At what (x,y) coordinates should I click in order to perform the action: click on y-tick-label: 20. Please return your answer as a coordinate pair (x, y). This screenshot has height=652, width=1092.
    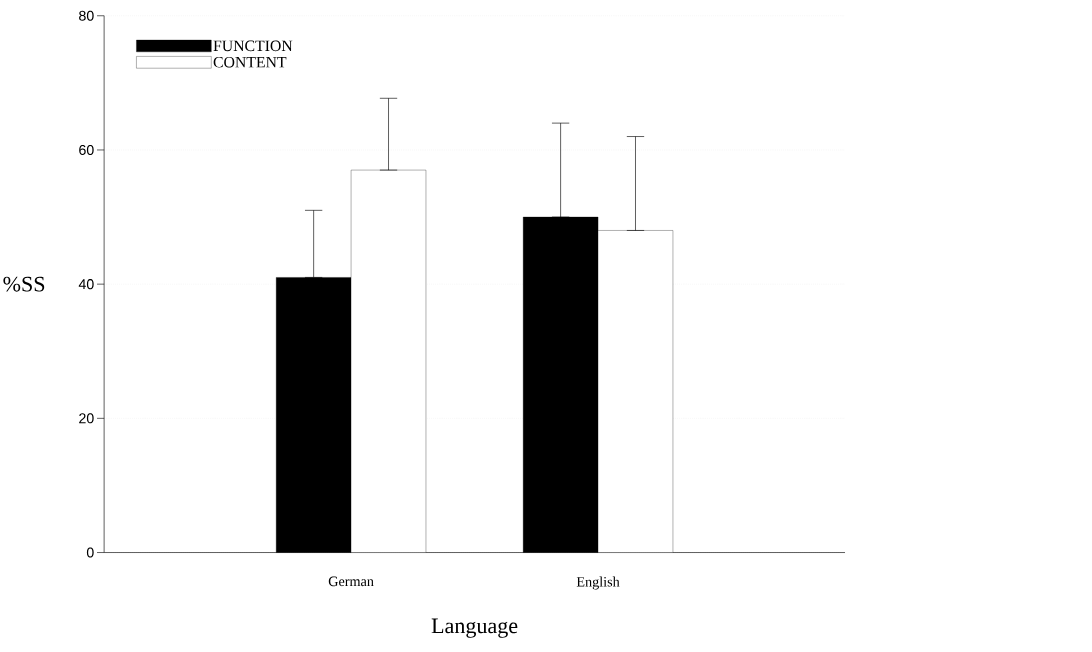
    Looking at the image, I should click on (86, 418).